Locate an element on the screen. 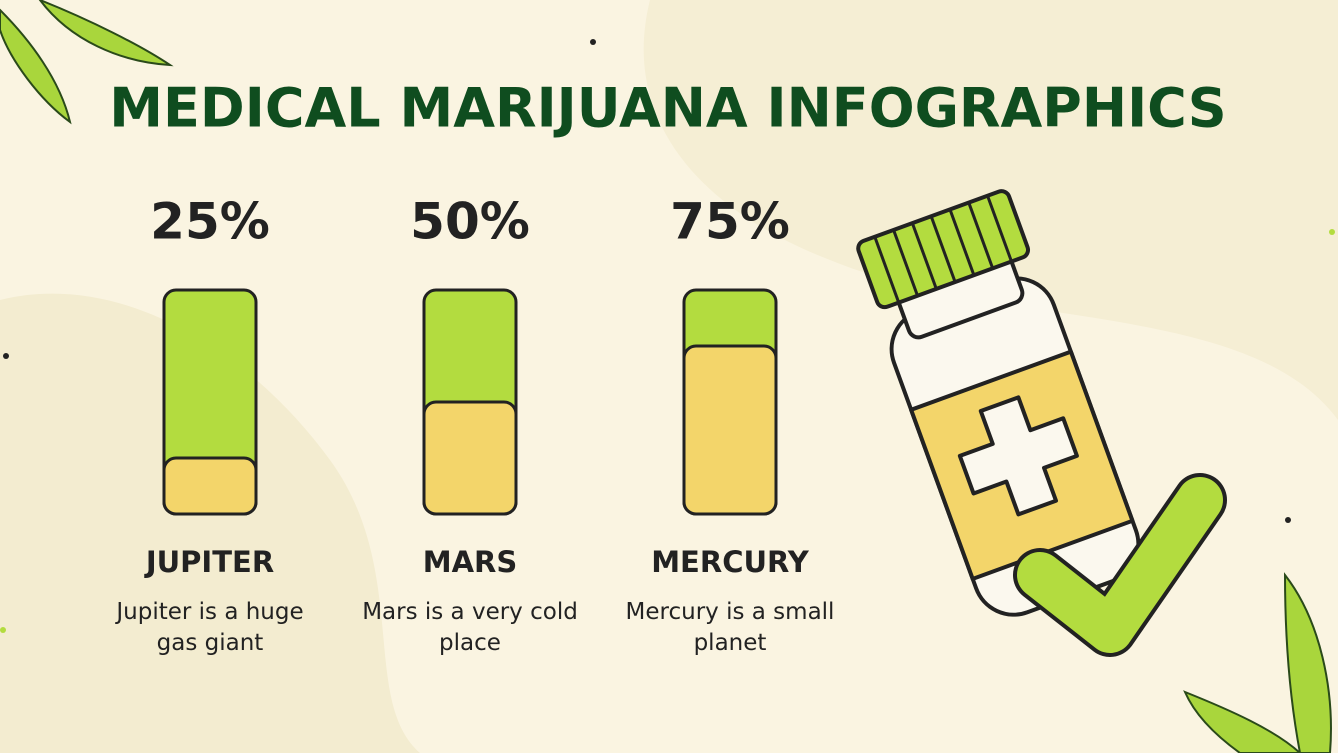 This screenshot has width=1338, height=753. chart-title: MEDICAL MARIJUANA INFOGRAPHICS is located at coordinates (667, 108).